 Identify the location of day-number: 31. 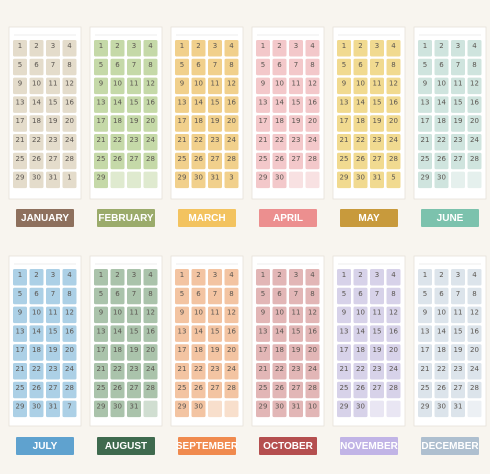
(134, 407).